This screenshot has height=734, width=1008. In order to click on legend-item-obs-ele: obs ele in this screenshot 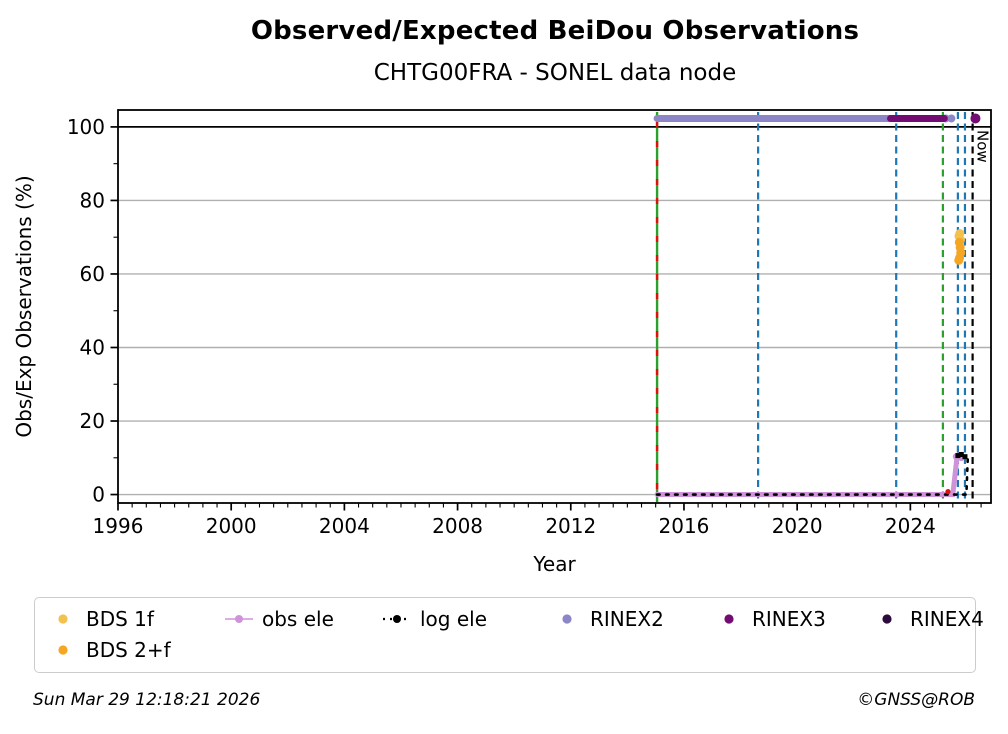, I will do `click(302, 619)`.